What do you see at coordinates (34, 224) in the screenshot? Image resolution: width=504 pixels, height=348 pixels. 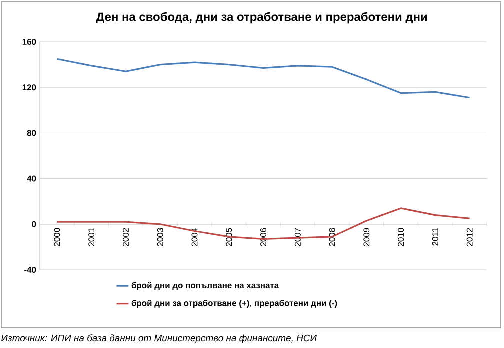 I see `y-tick-label: 0` at bounding box center [34, 224].